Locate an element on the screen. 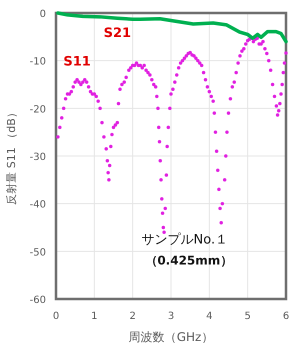 This screenshot has width=299, height=352. series-label: S11 is located at coordinates (77, 62).